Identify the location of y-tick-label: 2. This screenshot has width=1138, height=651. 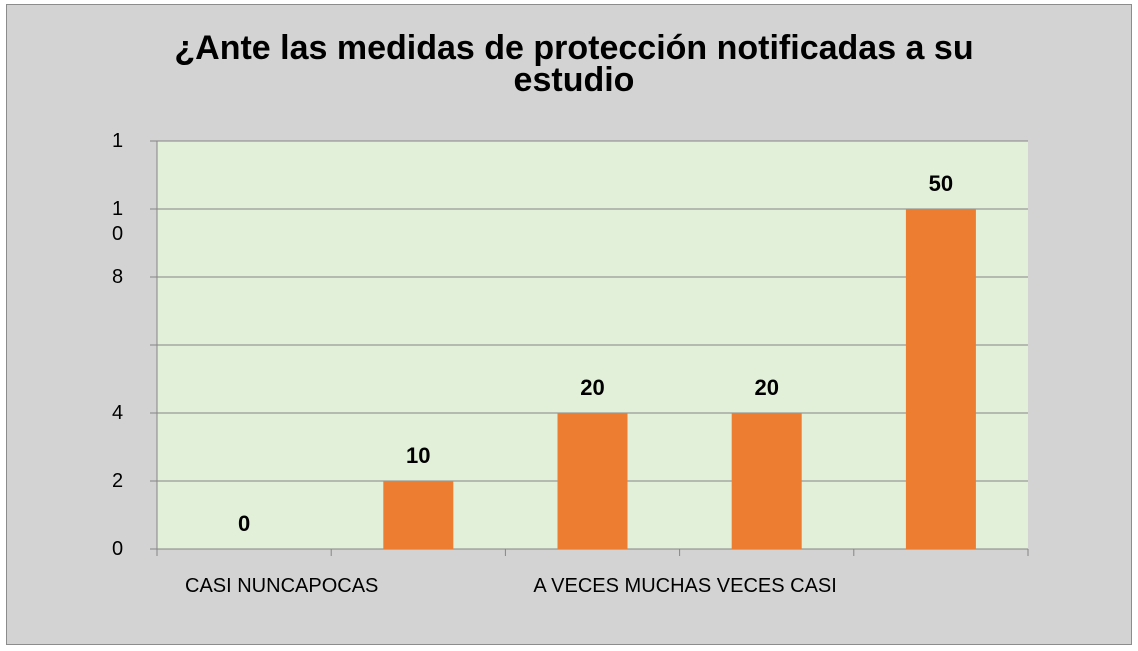
(118, 480).